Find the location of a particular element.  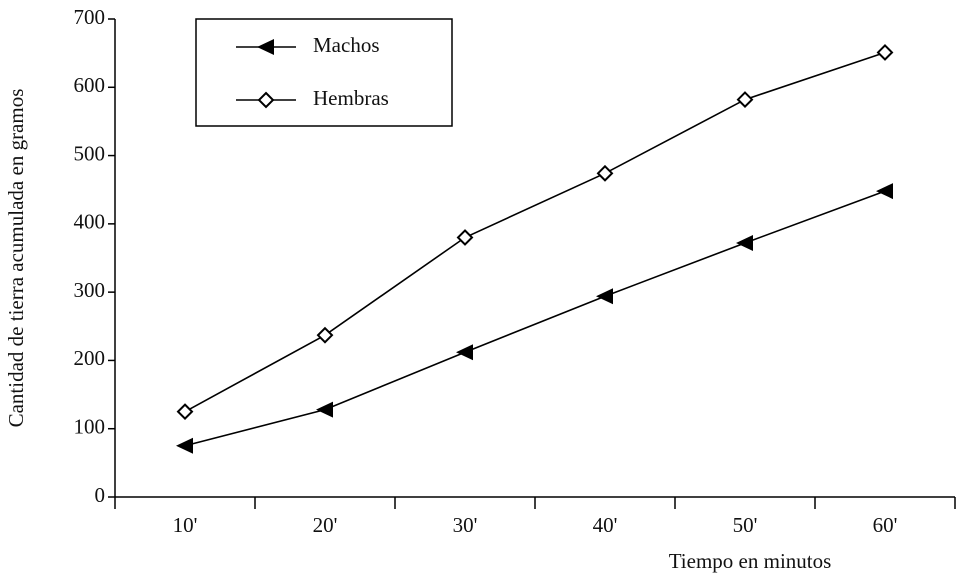

y-tick-label: 100 is located at coordinates (90, 427).